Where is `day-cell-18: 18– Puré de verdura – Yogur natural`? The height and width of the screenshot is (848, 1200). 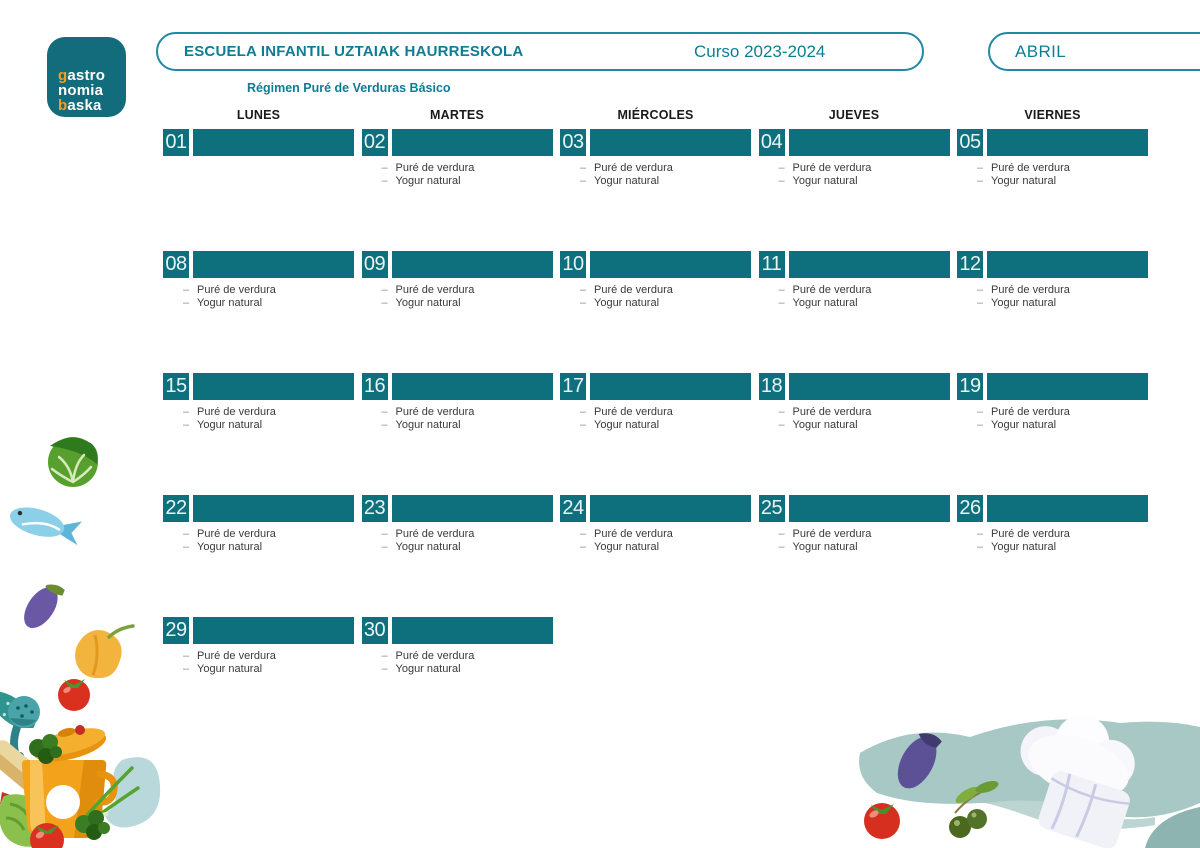
day-cell-18: 18– Puré de verdura – Yogur natural is located at coordinates (854, 402).